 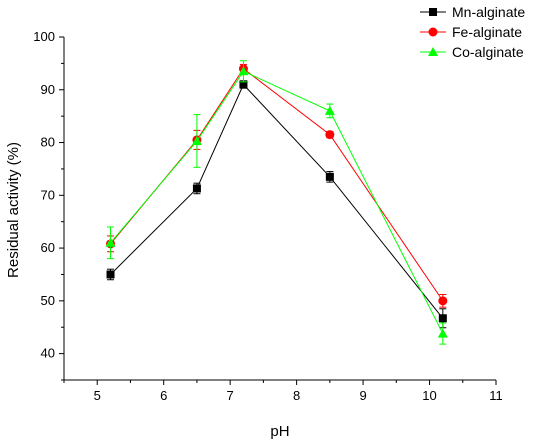 What do you see at coordinates (48, 142) in the screenshot?
I see `y-tick-label: 80` at bounding box center [48, 142].